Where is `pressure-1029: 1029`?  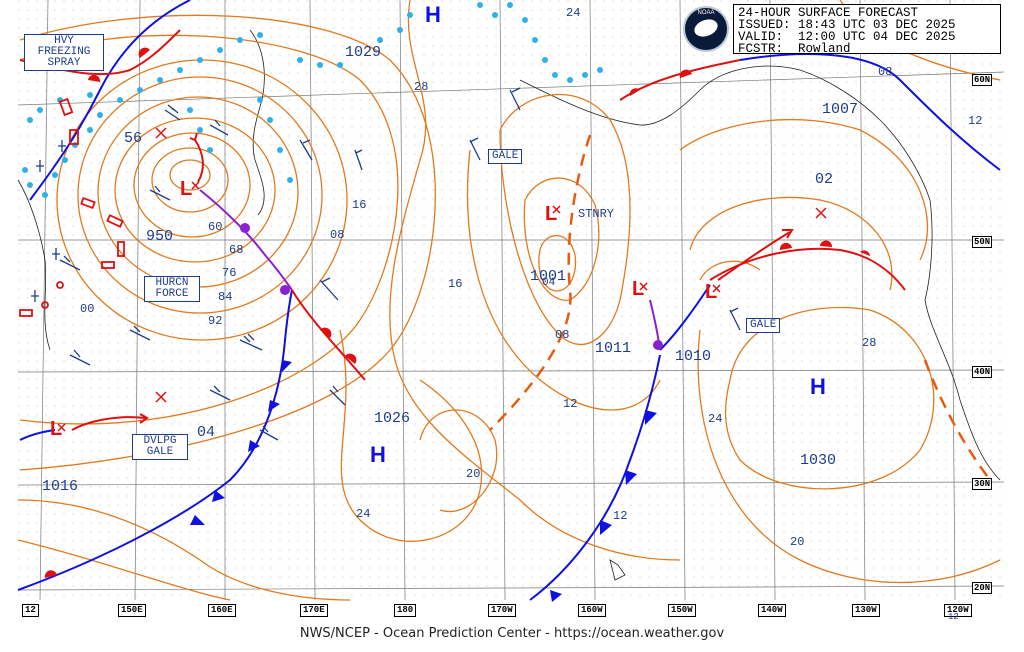
pressure-1029: 1029 is located at coordinates (363, 52).